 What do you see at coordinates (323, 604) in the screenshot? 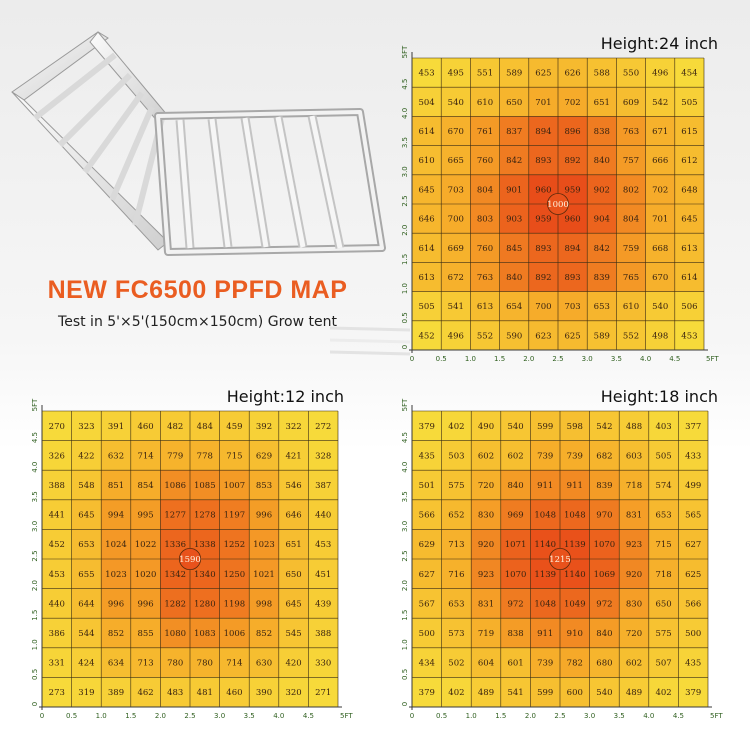
I see `data-label: 439` at bounding box center [323, 604].